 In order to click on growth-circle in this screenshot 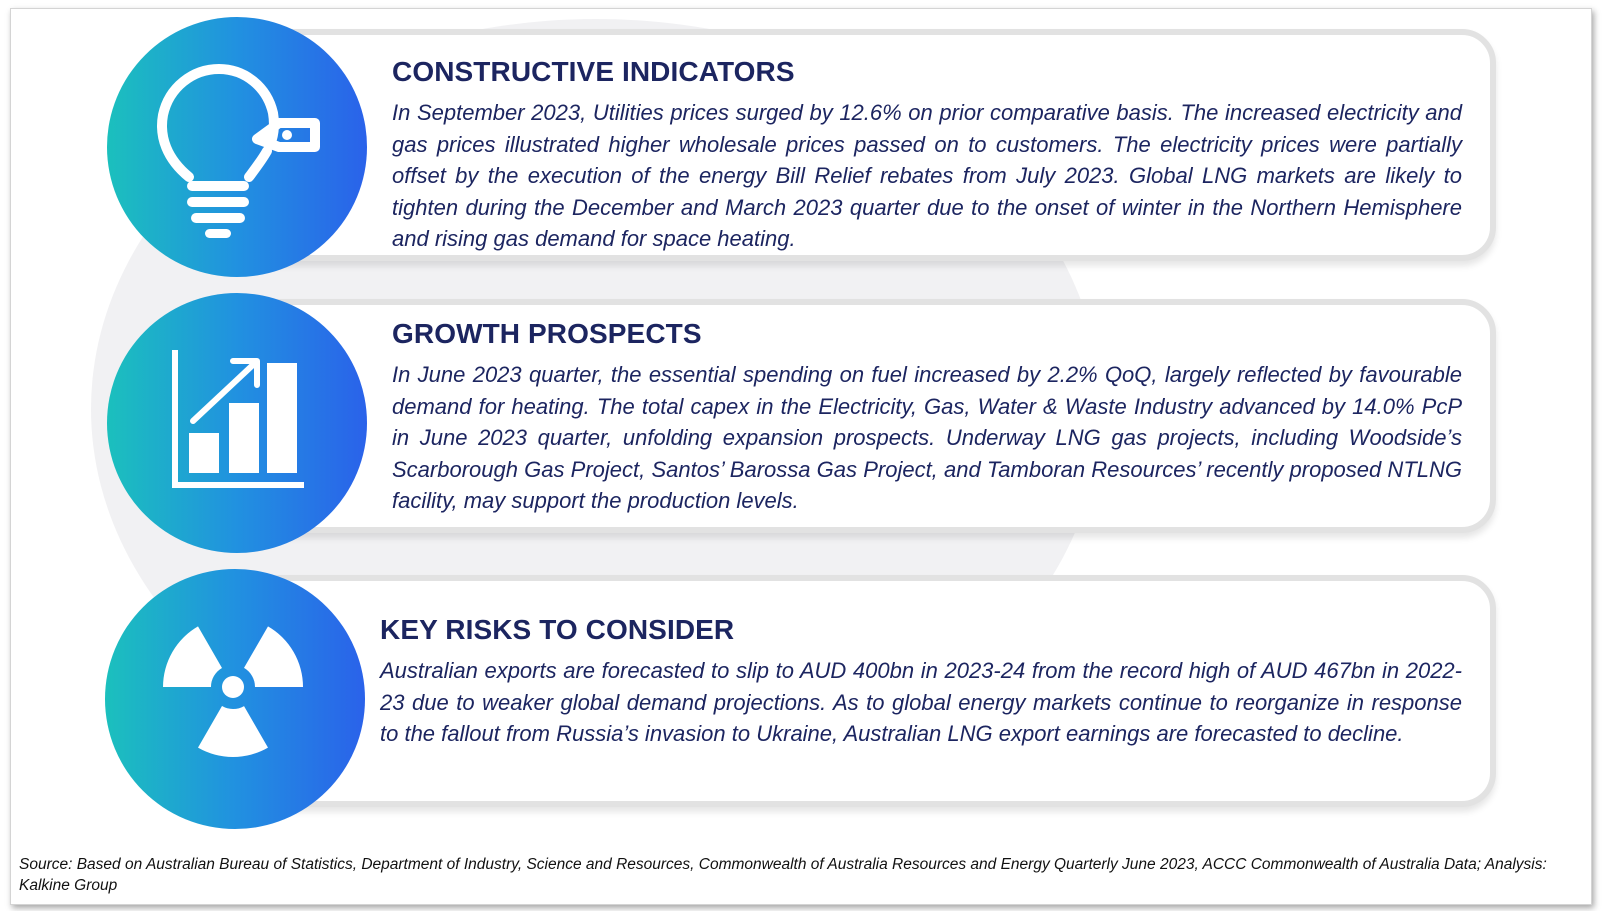, I will do `click(237, 423)`.